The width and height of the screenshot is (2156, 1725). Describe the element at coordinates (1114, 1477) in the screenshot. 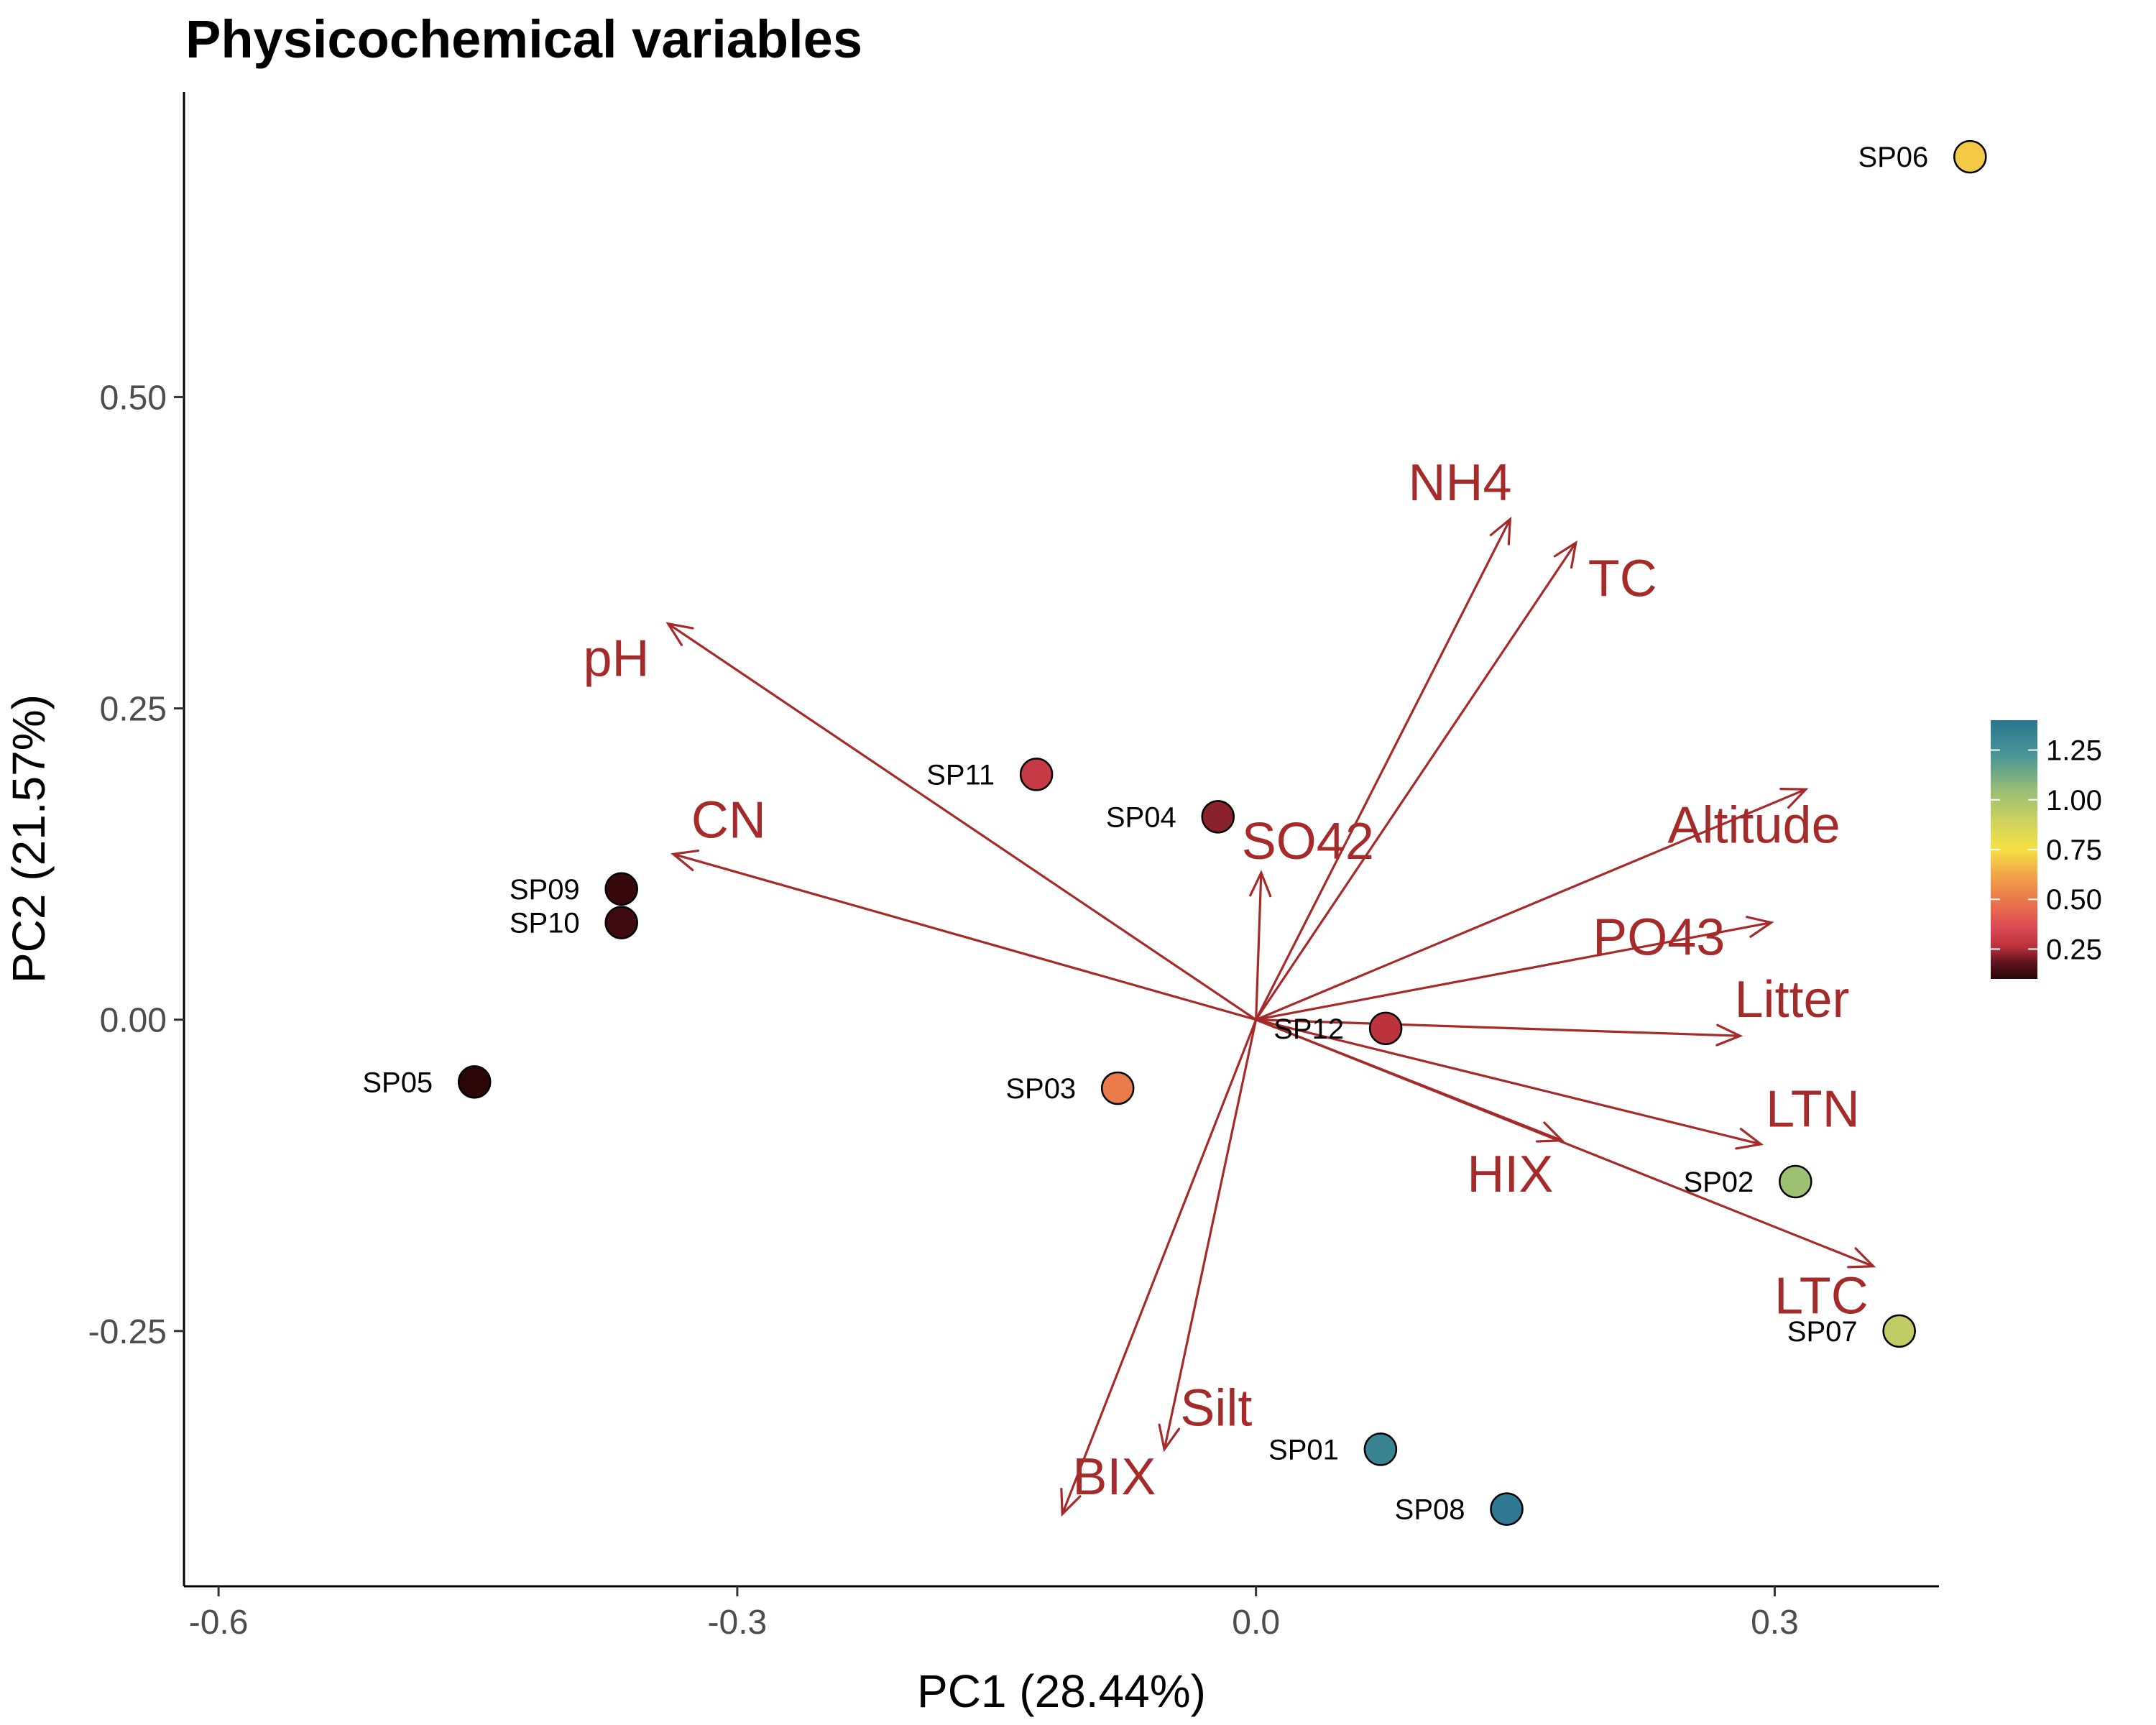

I see `vector-label: BIX` at that location.